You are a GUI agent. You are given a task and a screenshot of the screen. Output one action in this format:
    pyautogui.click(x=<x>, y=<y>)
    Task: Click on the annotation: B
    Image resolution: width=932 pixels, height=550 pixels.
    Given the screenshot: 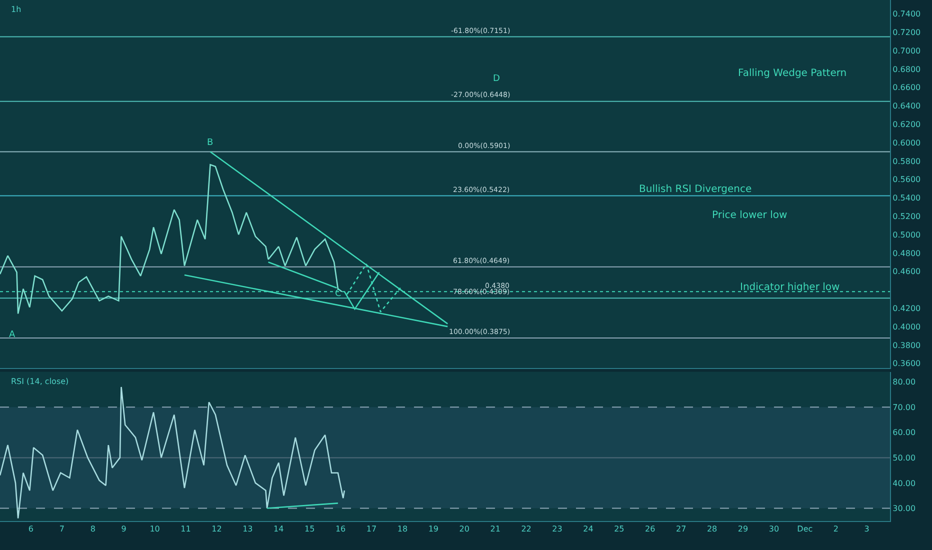 What is the action you would take?
    pyautogui.click(x=210, y=143)
    